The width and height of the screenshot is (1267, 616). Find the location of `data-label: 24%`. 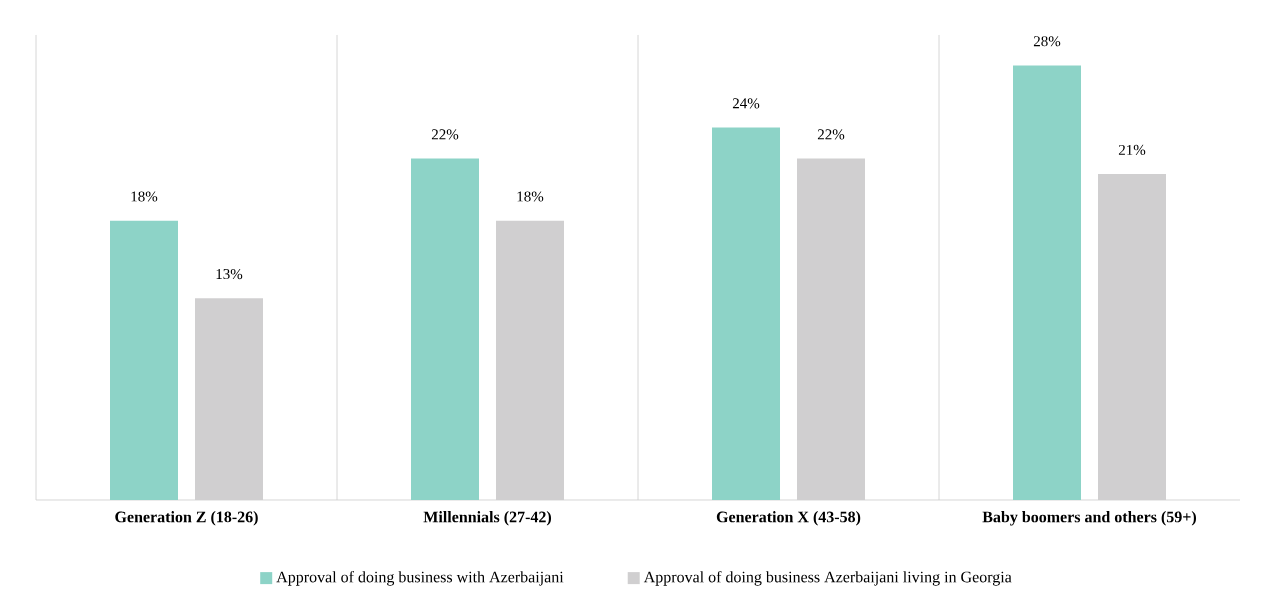

data-label: 24% is located at coordinates (746, 103).